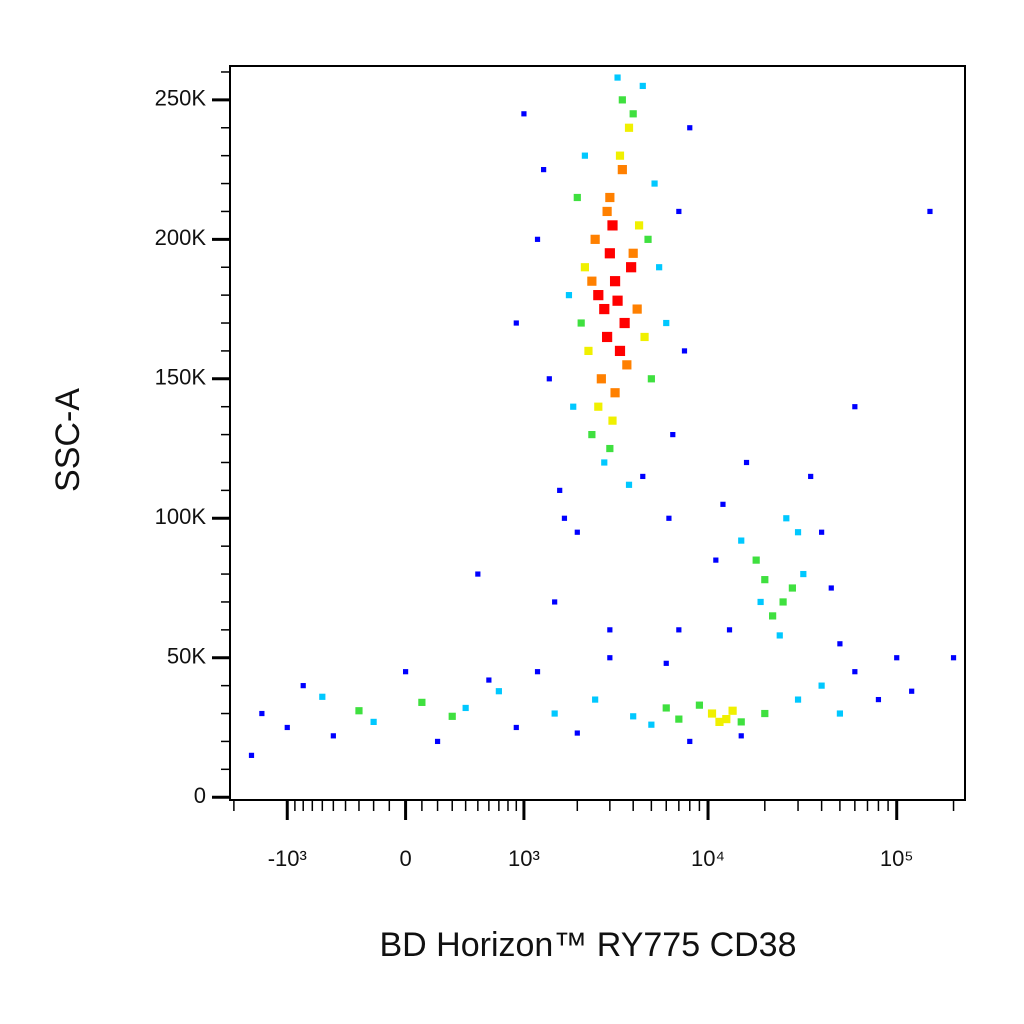 This screenshot has width=1024, height=1024. Describe the element at coordinates (181, 516) in the screenshot. I see `y-tick-label: 100K` at that location.